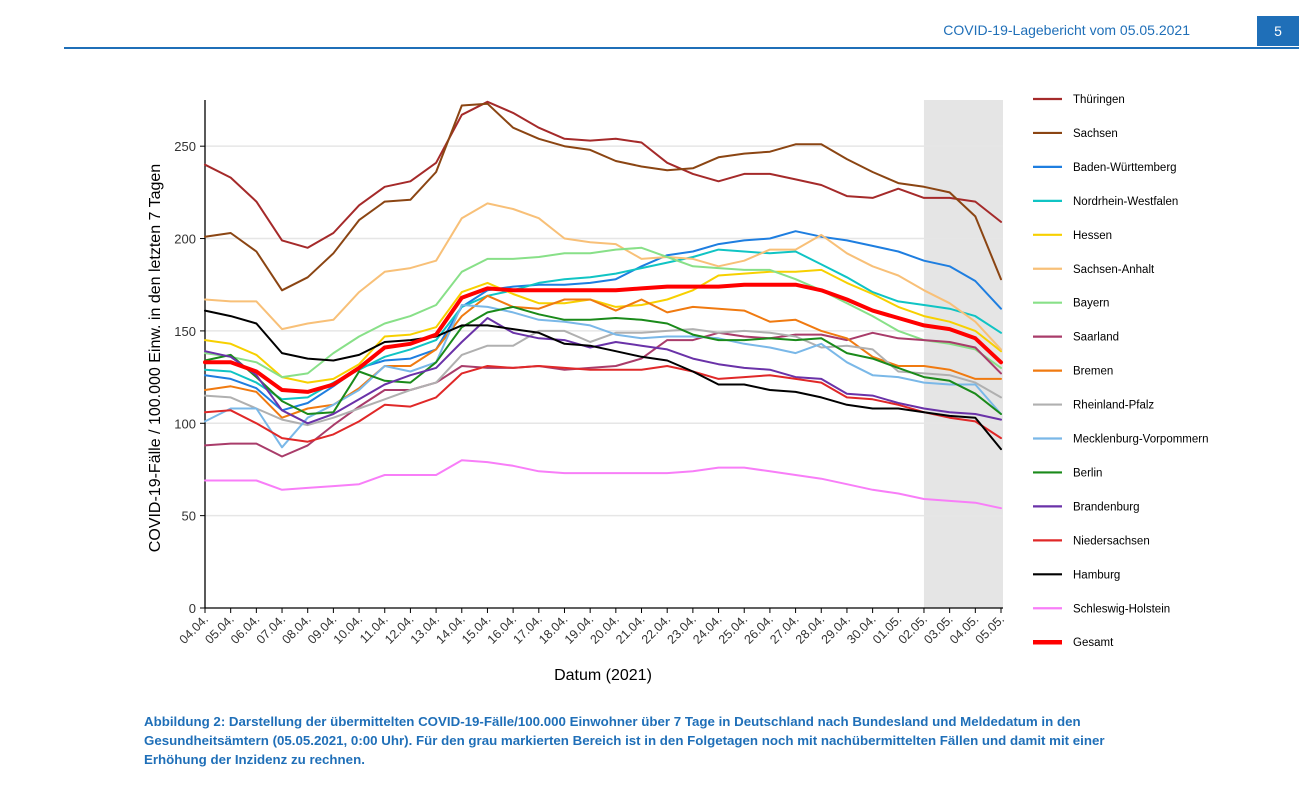 The width and height of the screenshot is (1299, 787). Describe the element at coordinates (1096, 338) in the screenshot. I see `legend-label: Saarland` at that location.